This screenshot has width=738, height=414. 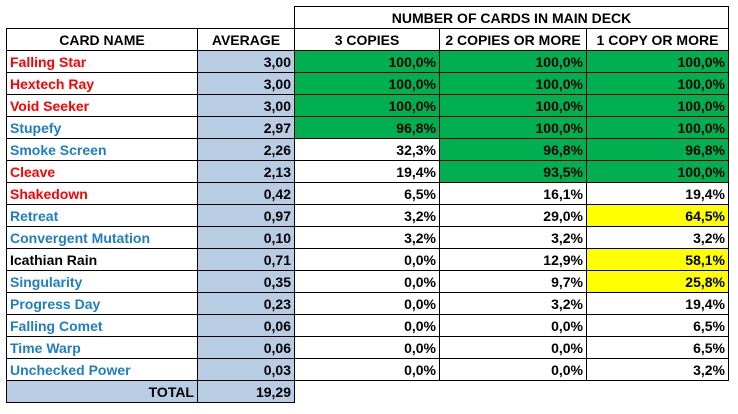 What do you see at coordinates (102, 171) in the screenshot?
I see `card-name-cell: Cleave` at bounding box center [102, 171].